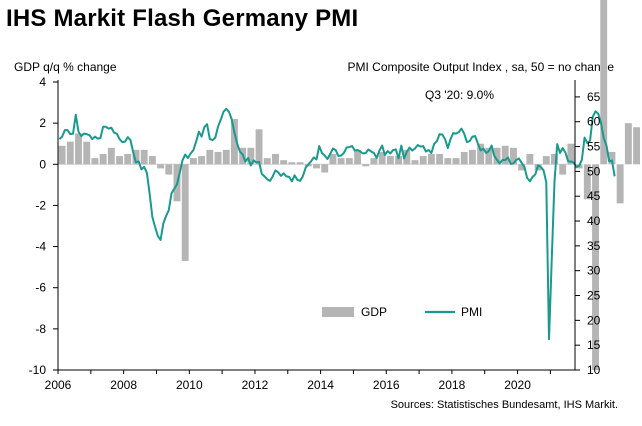  Describe the element at coordinates (517, 385) in the screenshot. I see `x-tick-label: 2020` at that location.